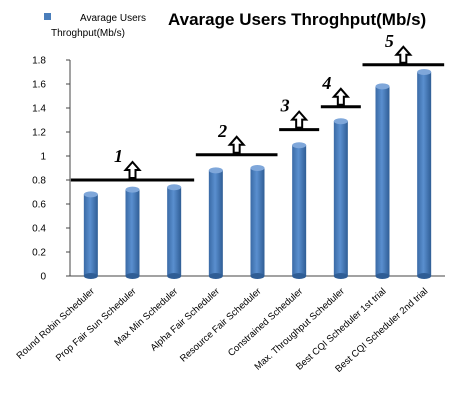 This screenshot has height=408, width=474. Describe the element at coordinates (39, 133) in the screenshot. I see `y-tick-label: 1.2` at that location.